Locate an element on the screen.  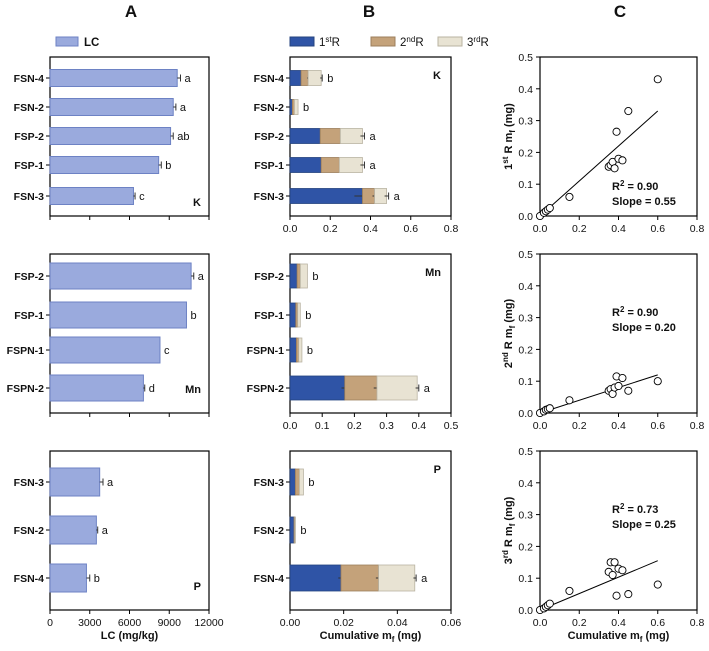
x-axis-title-main: Cumulative m is located at coordinates (356, 636).